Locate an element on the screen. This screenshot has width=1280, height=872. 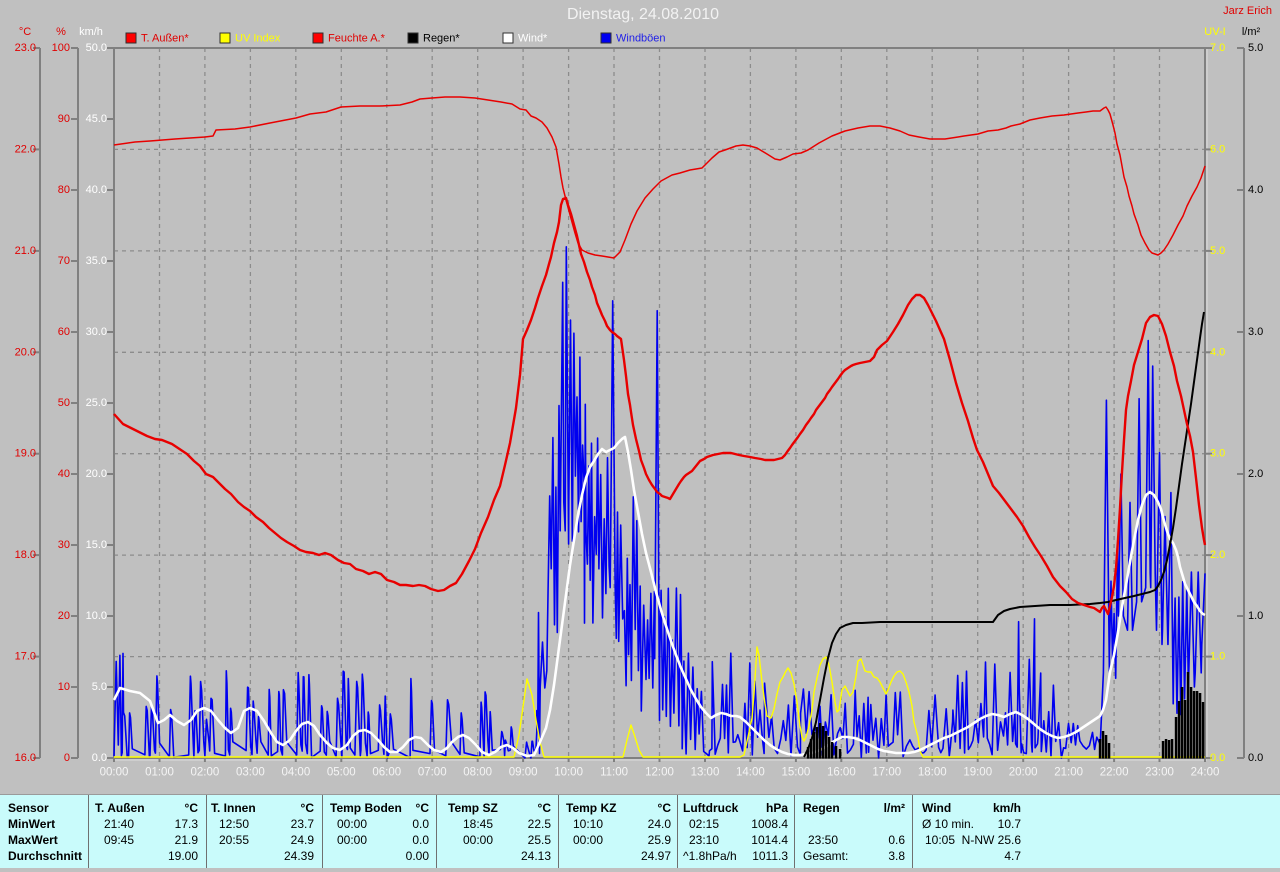
svg-text: 14:00 is located at coordinates (750, 773).